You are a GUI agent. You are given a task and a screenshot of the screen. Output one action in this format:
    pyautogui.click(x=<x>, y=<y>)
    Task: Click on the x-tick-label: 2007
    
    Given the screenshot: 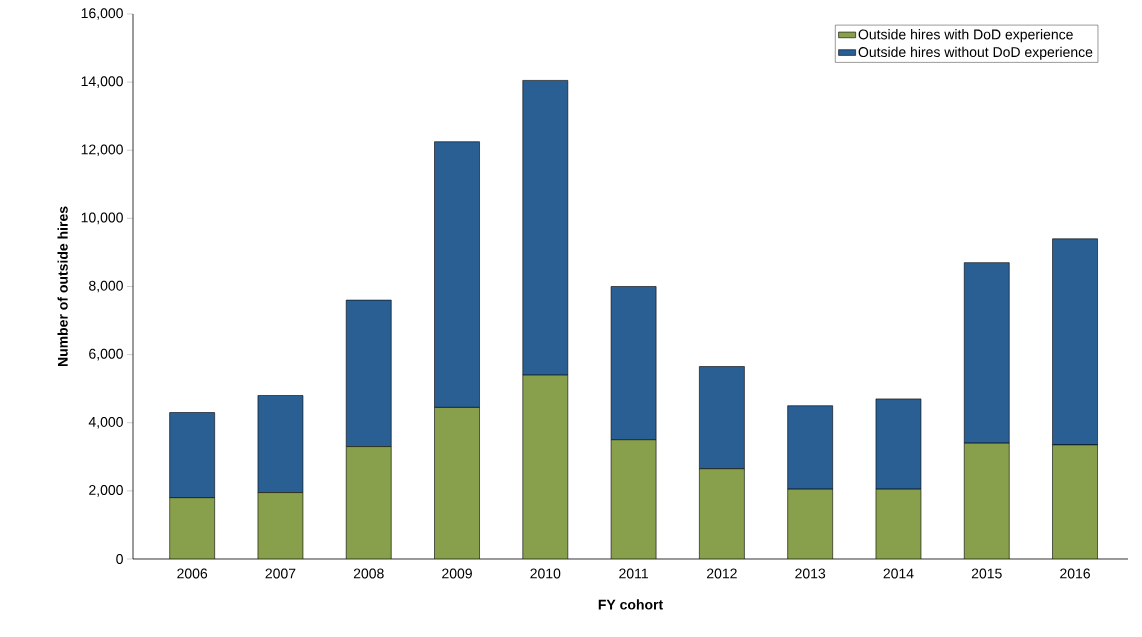 What is the action you would take?
    pyautogui.click(x=280, y=573)
    